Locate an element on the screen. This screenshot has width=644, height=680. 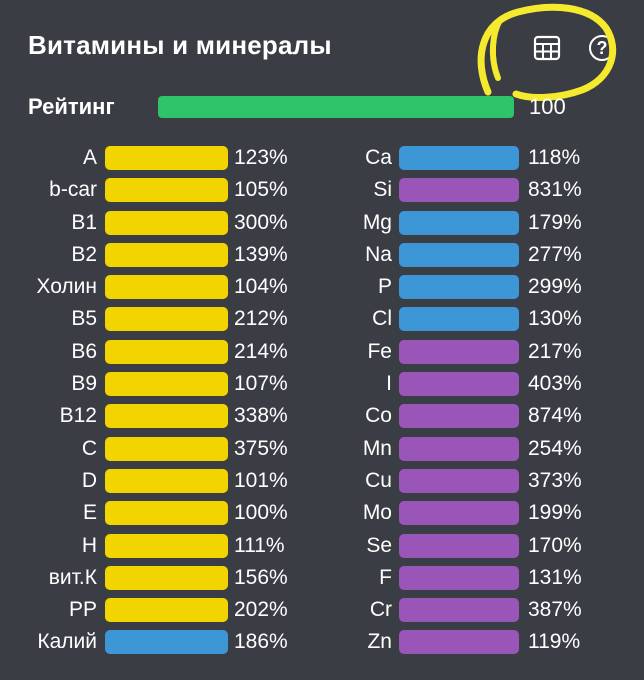
help-icon: ? is located at coordinates (602, 48).